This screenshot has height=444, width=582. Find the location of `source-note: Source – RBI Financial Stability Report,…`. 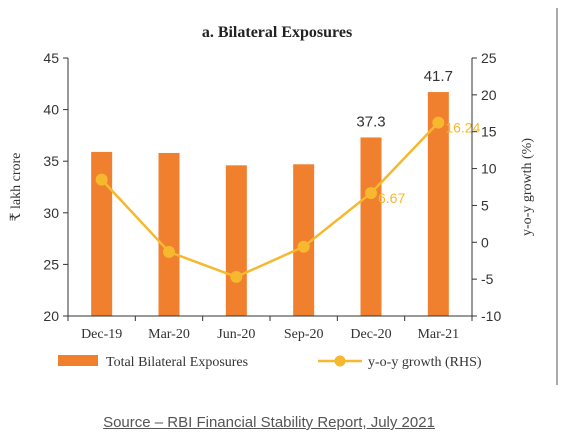

source-note: Source – RBI Financial Stability Report,… is located at coordinates (269, 422).